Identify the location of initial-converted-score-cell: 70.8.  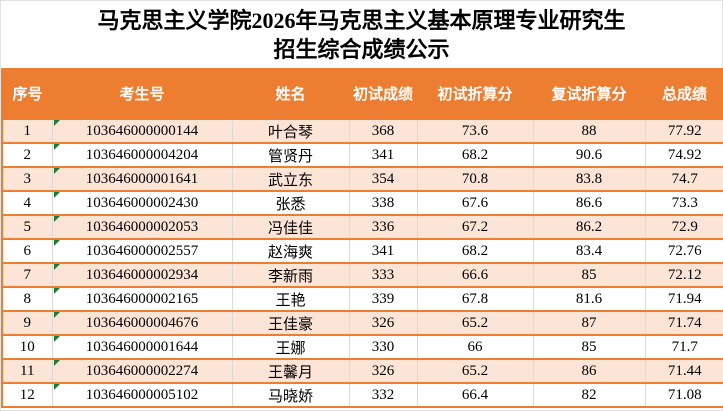
(474, 178).